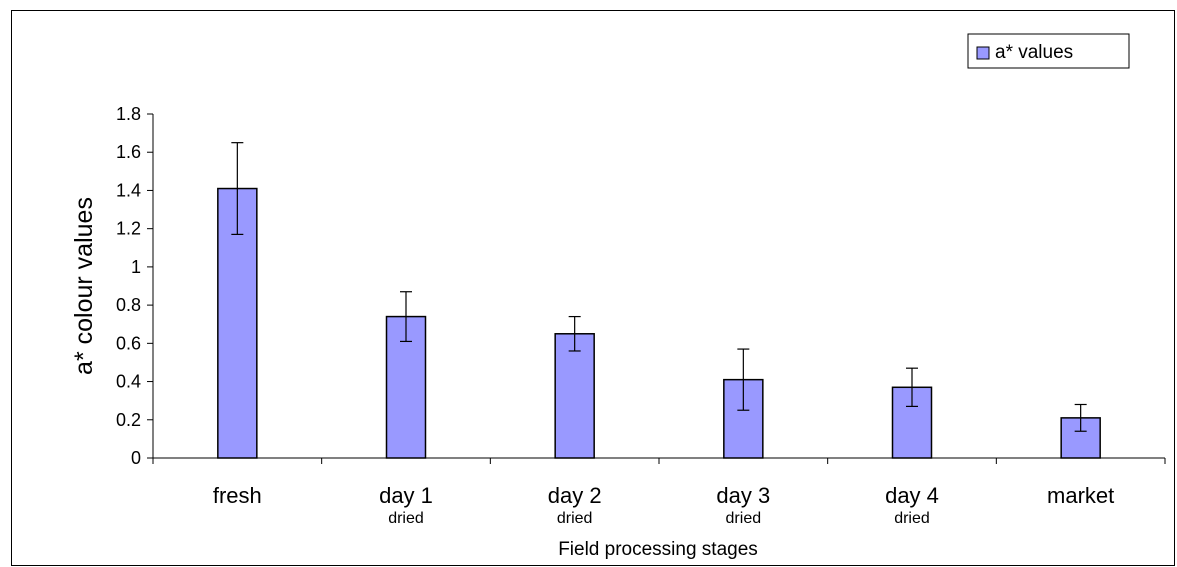 The width and height of the screenshot is (1177, 567). I want to click on x-category-label: day 3, so click(743, 495).